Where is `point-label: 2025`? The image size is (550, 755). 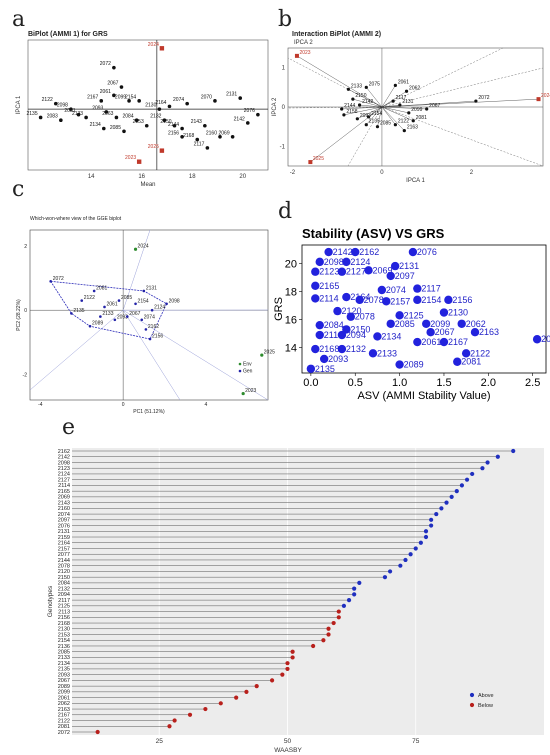 point-label: 2025 is located at coordinates (318, 159).